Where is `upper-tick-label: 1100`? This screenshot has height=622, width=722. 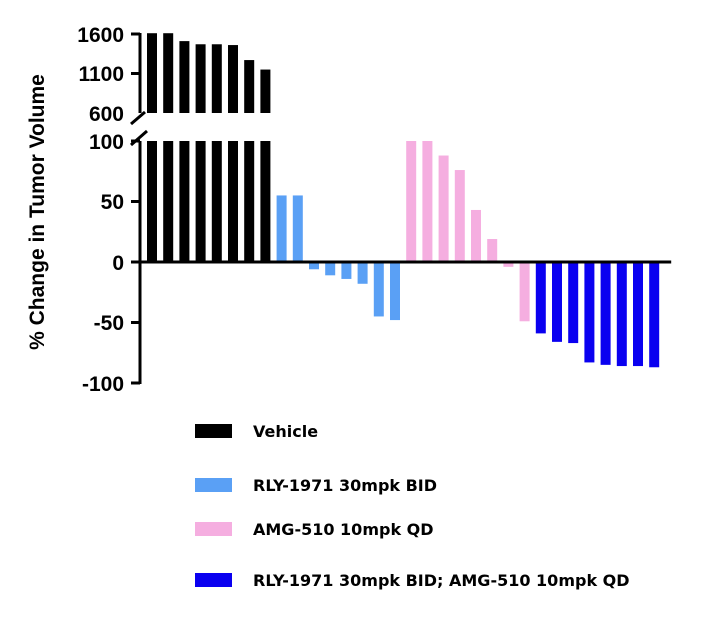
upper-tick-label: 1100 is located at coordinates (101, 74).